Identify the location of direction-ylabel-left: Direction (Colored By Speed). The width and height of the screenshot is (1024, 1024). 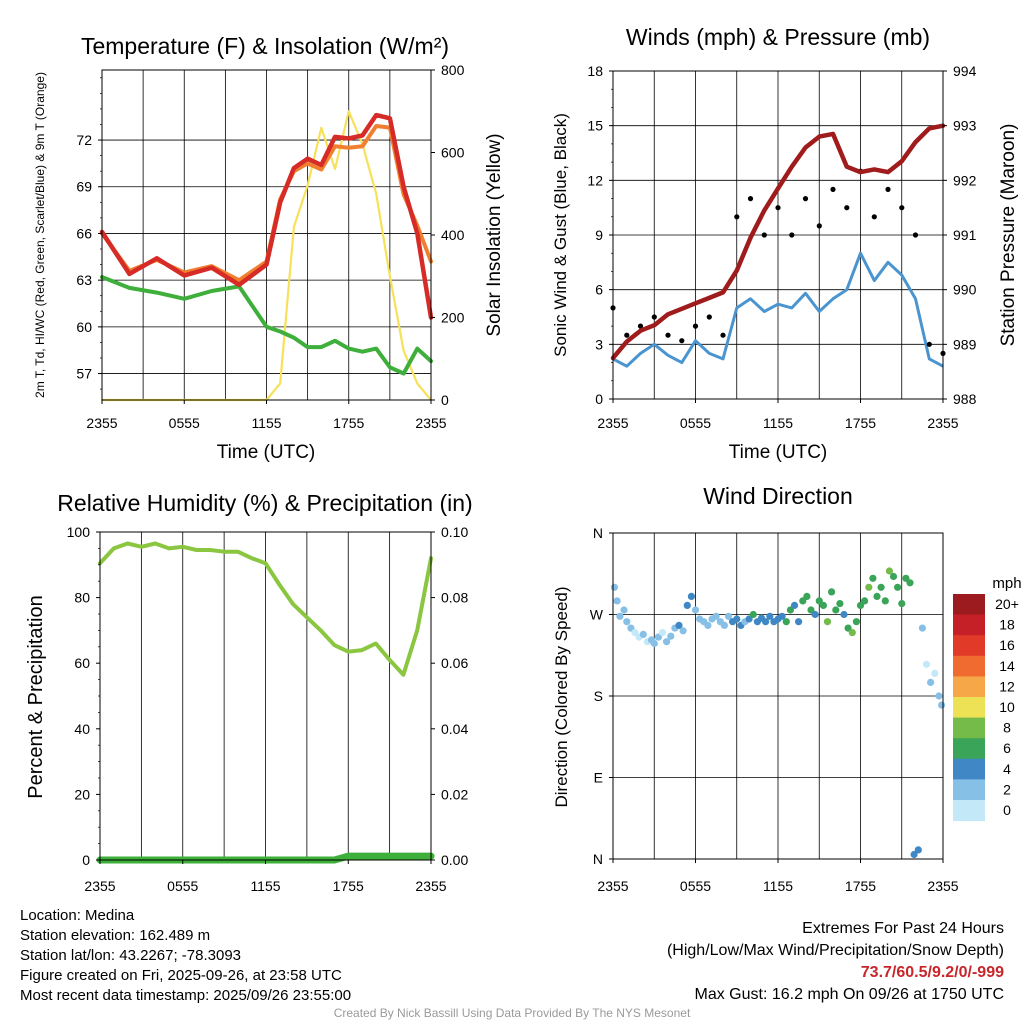
(561, 696).